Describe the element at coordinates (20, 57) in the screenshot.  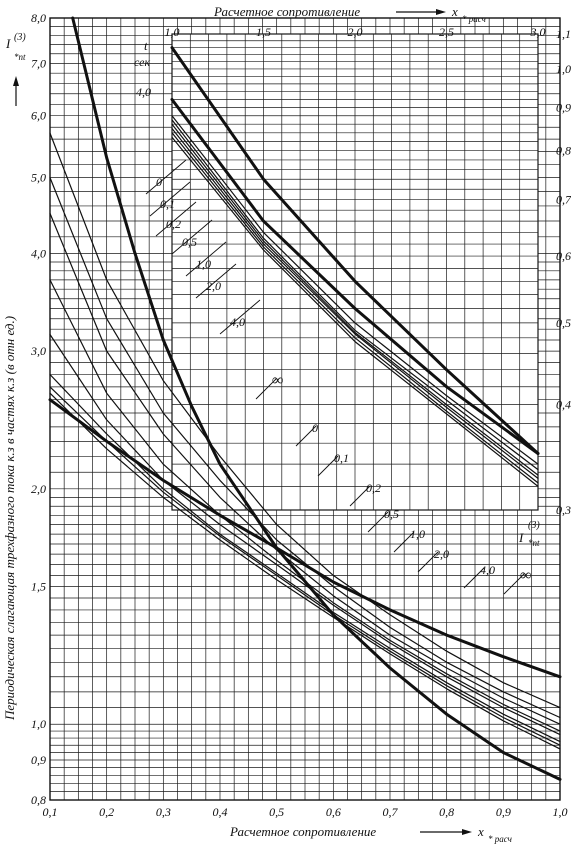
I see `left-axis-symbol-sub: *nt` at that location.